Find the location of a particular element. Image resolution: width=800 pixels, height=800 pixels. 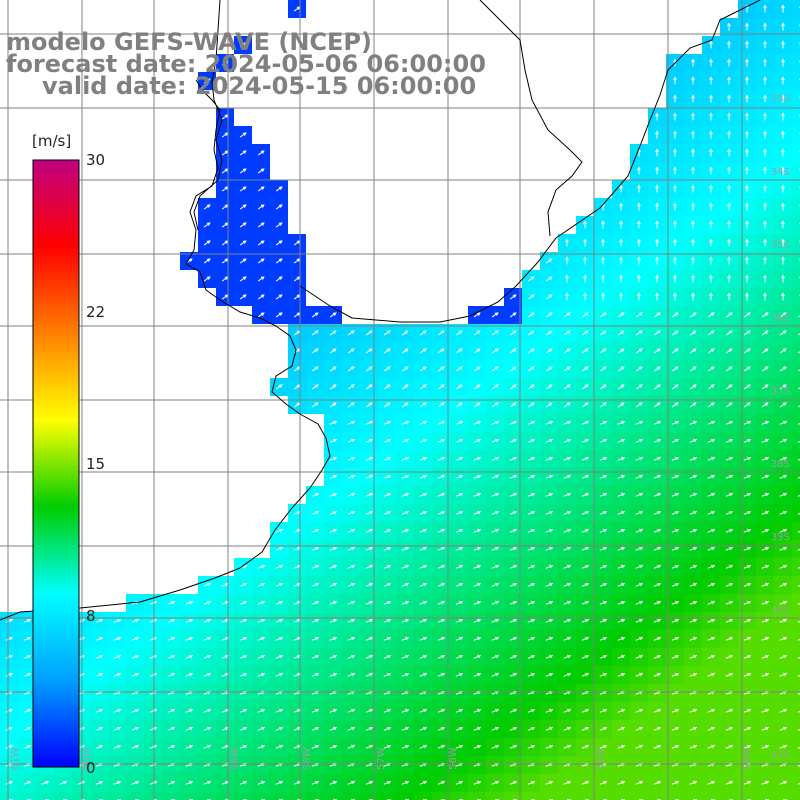

colorbar-tick: 8 is located at coordinates (91, 616).